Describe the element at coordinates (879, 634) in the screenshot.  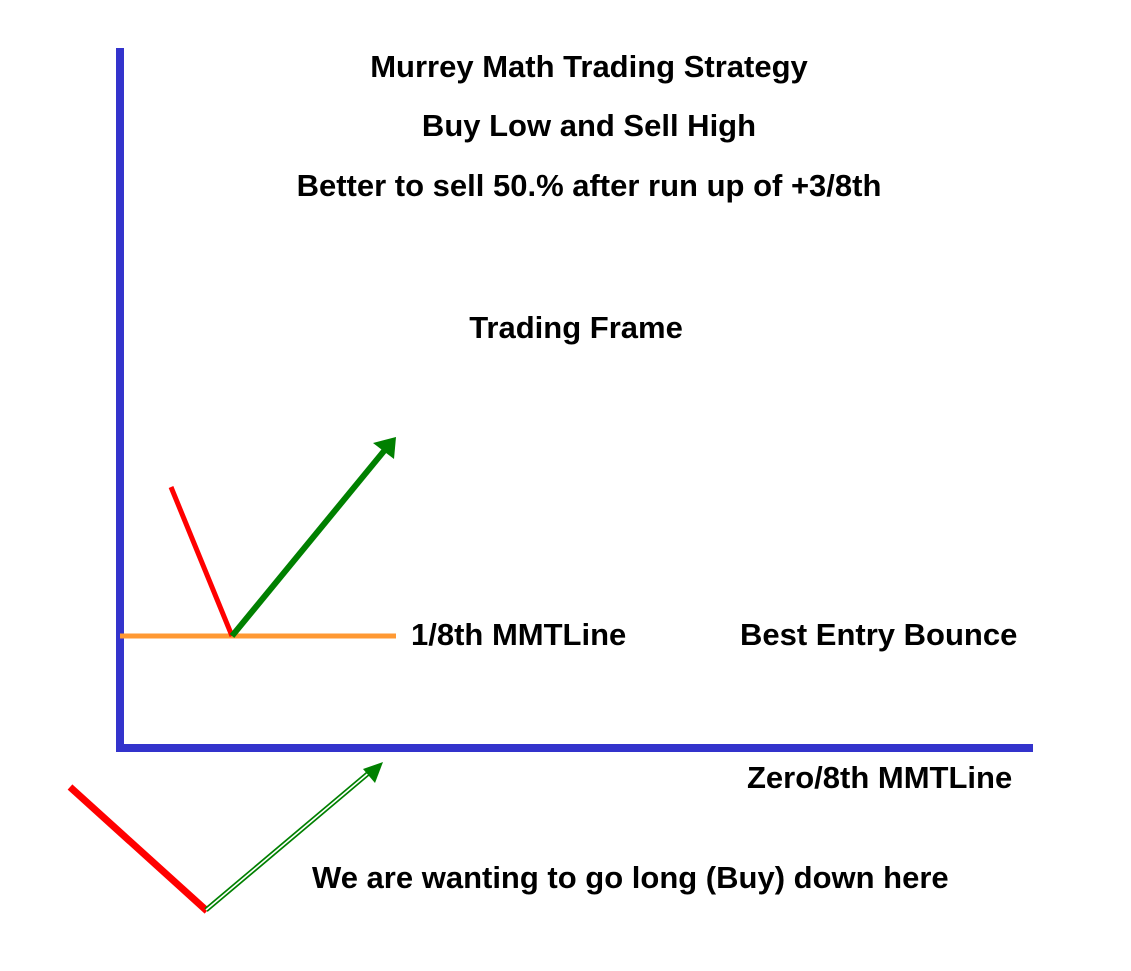
I see `best-entry-label: Best Entry Bounce` at that location.